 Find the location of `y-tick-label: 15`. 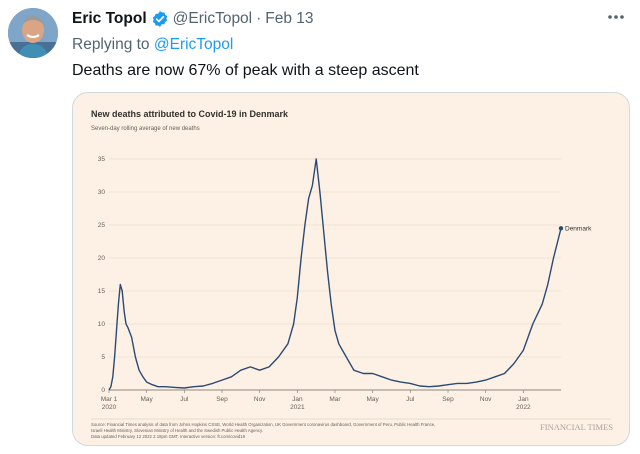

y-tick-label: 15 is located at coordinates (102, 291).